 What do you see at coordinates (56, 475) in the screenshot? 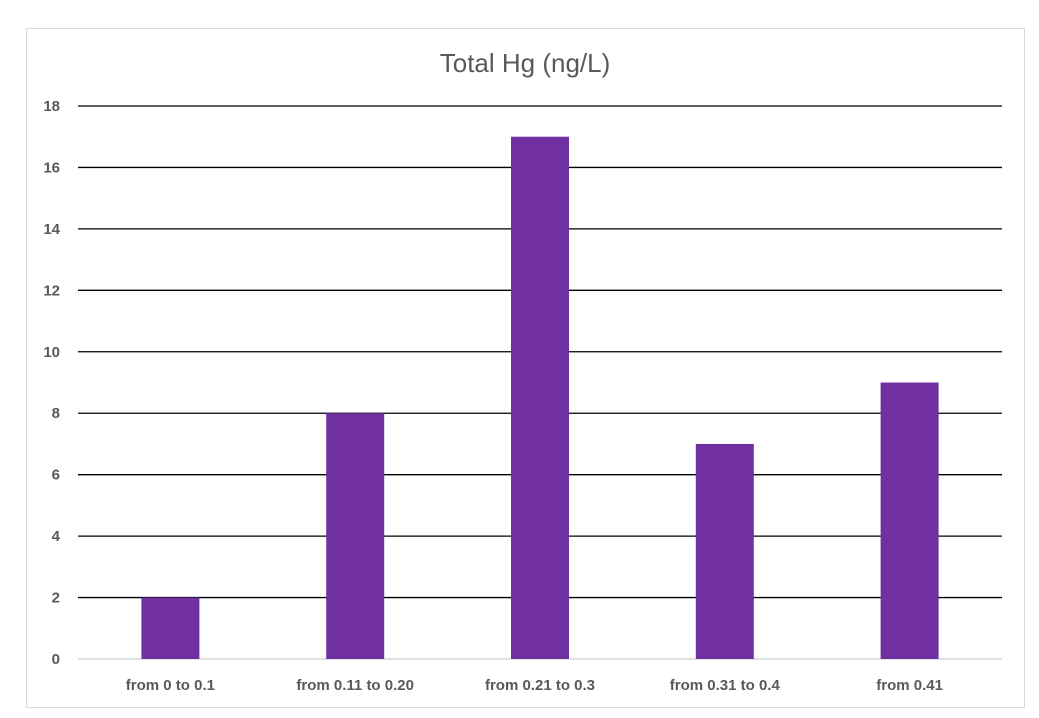
I see `y-tick-label: 6` at bounding box center [56, 475].